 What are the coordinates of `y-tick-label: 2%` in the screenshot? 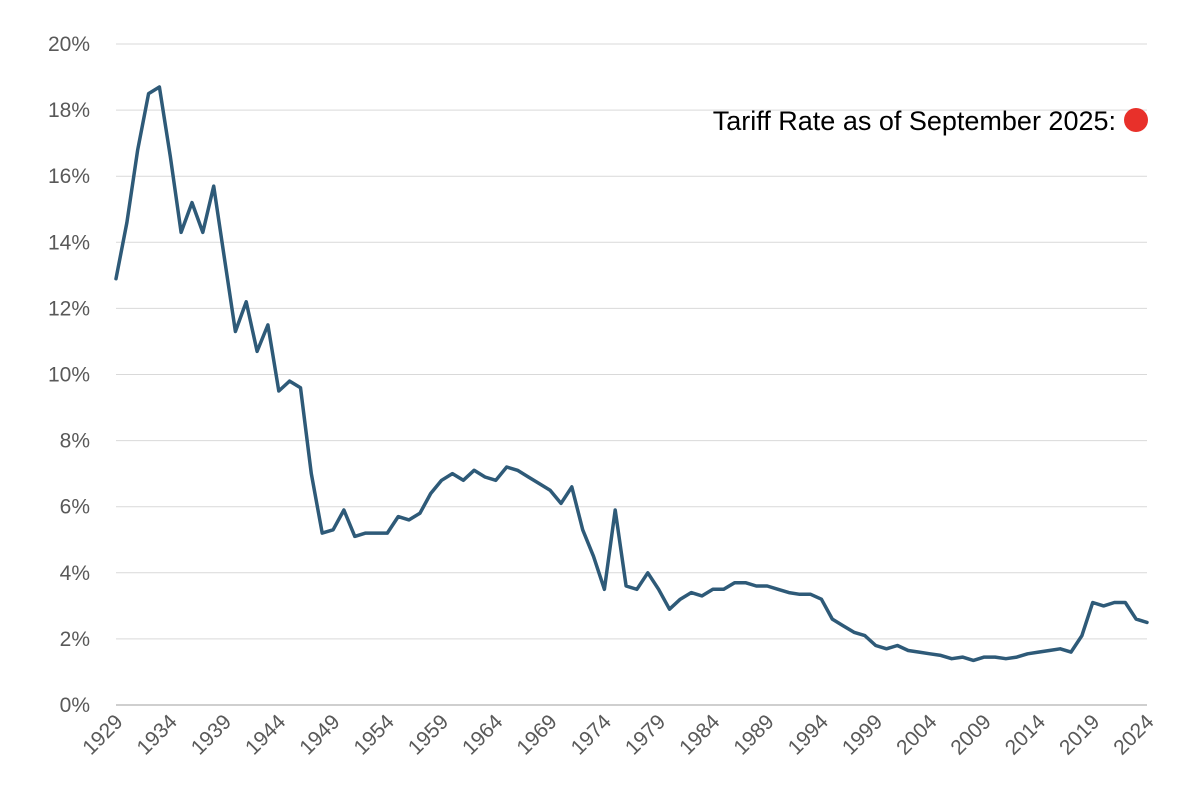 It's located at (75, 639).